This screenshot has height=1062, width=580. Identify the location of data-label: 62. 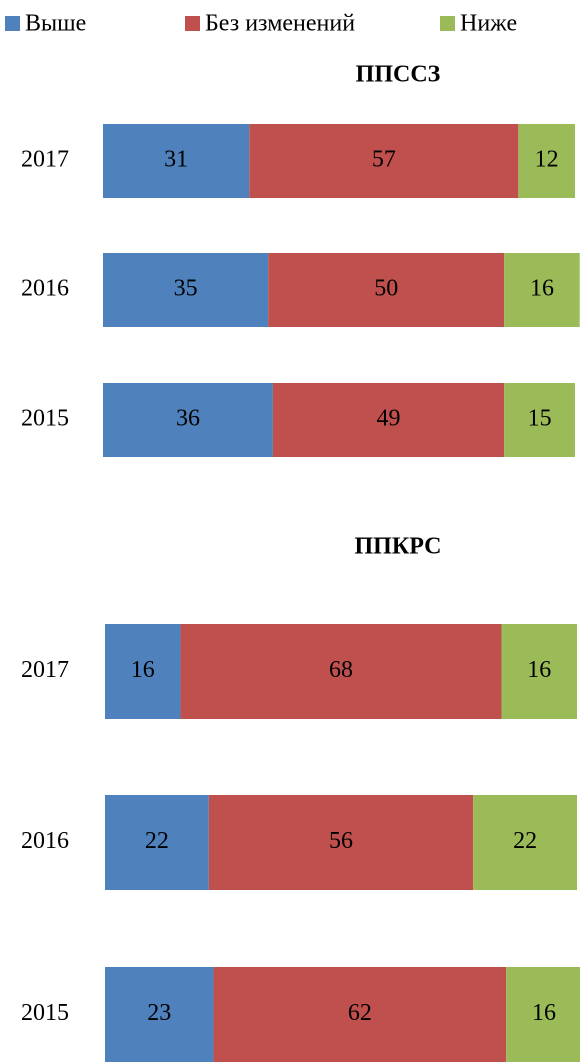
(360, 1013).